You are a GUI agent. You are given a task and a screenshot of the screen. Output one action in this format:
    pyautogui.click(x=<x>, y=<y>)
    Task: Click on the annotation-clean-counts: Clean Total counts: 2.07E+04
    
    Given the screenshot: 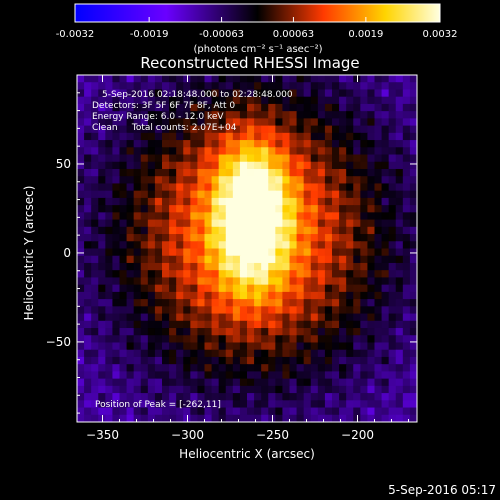 What is the action you would take?
    pyautogui.click(x=164, y=128)
    